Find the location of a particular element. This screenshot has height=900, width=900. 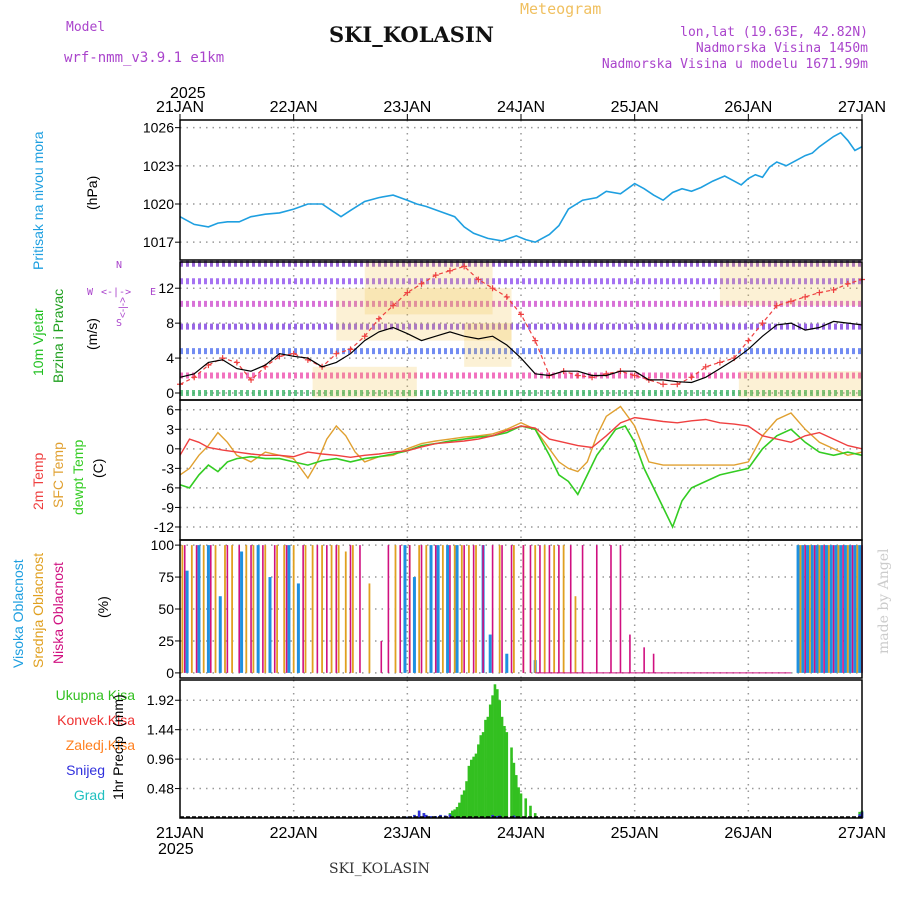

y-tick-label: 0 is located at coordinates (170, 673).